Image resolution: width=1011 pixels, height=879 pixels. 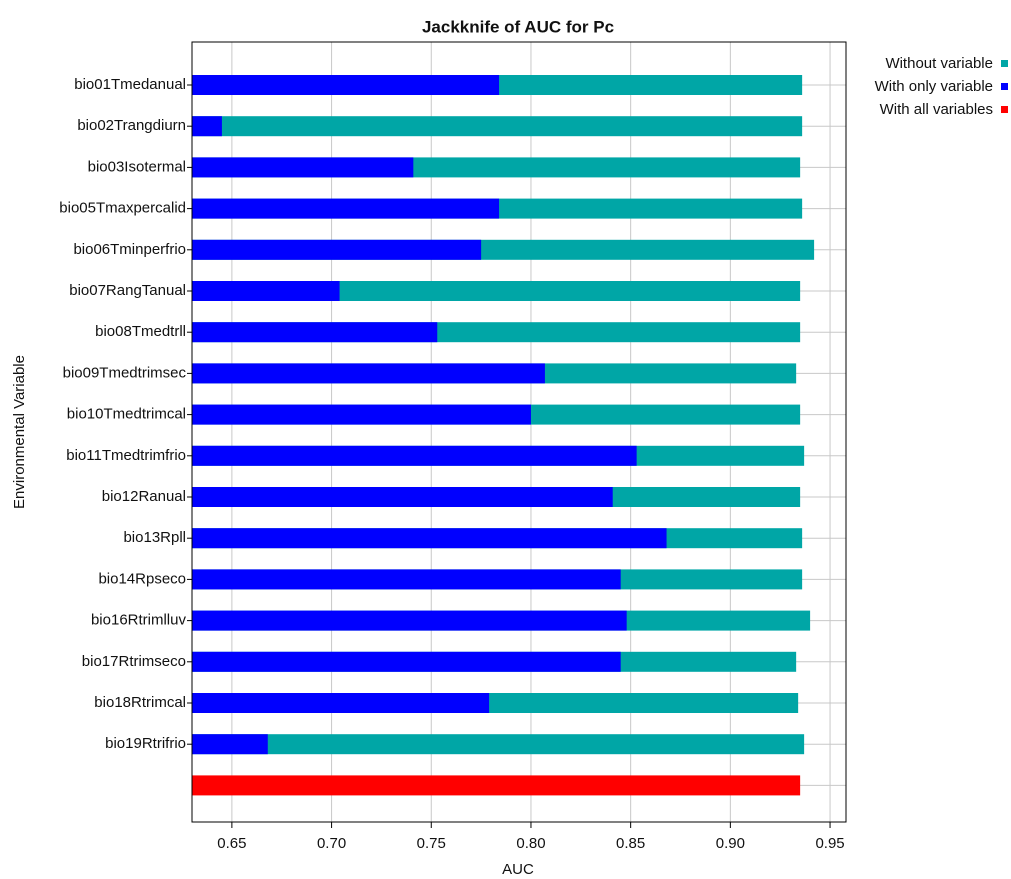 What do you see at coordinates (934, 86) in the screenshot?
I see `legend-label: With only variable` at bounding box center [934, 86].